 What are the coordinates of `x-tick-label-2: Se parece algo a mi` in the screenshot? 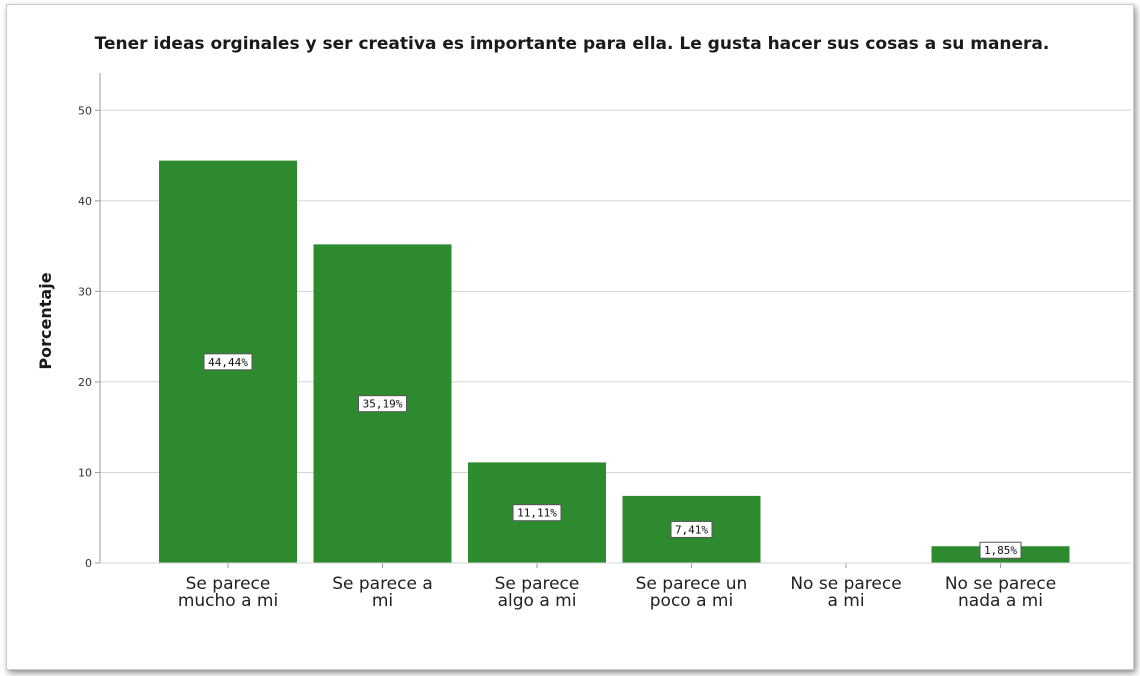 It's located at (537, 592).